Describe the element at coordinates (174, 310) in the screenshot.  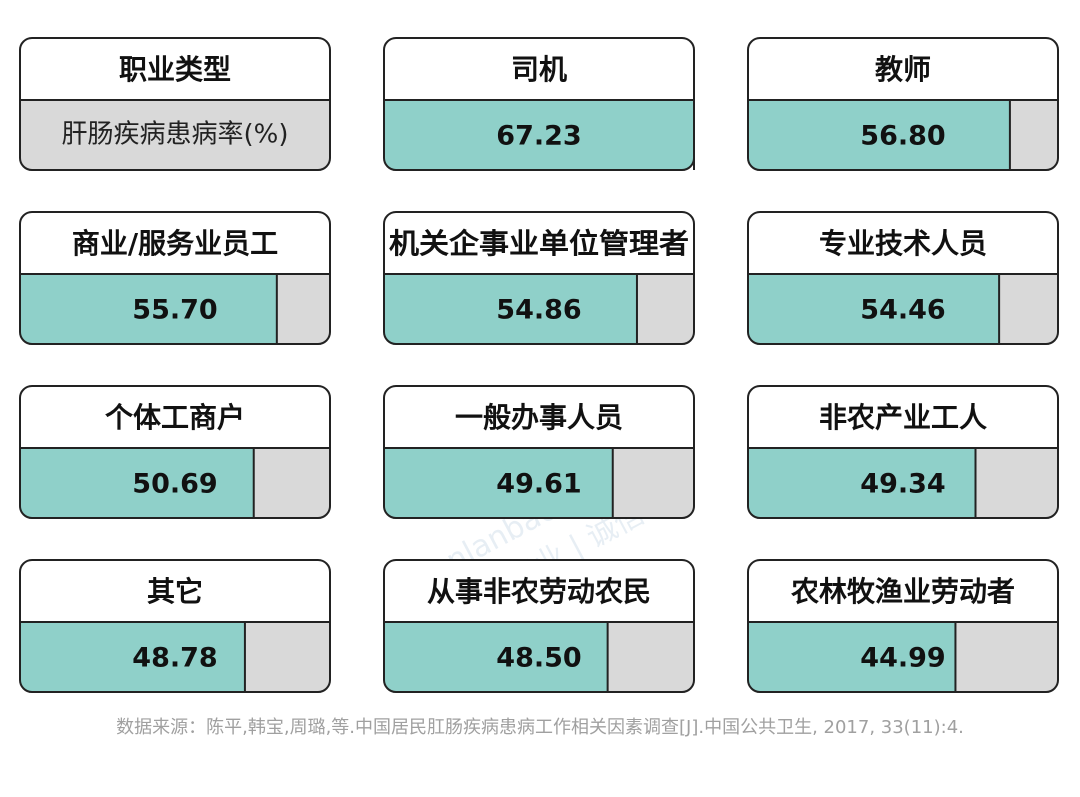
I see `value-label: 55.70` at that location.